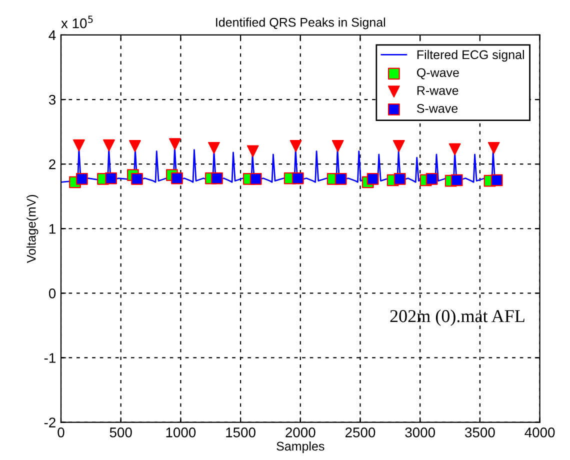  I want to click on x-tick-label: 0, so click(61, 433).